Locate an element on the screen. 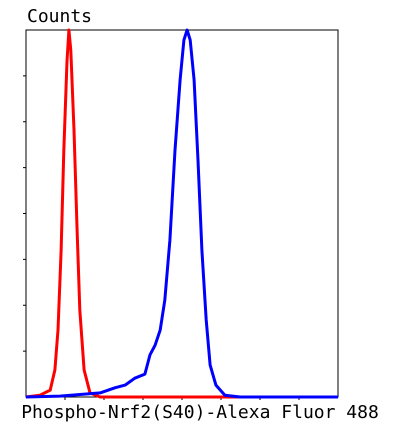  y-axis-label: Counts is located at coordinates (59, 16).